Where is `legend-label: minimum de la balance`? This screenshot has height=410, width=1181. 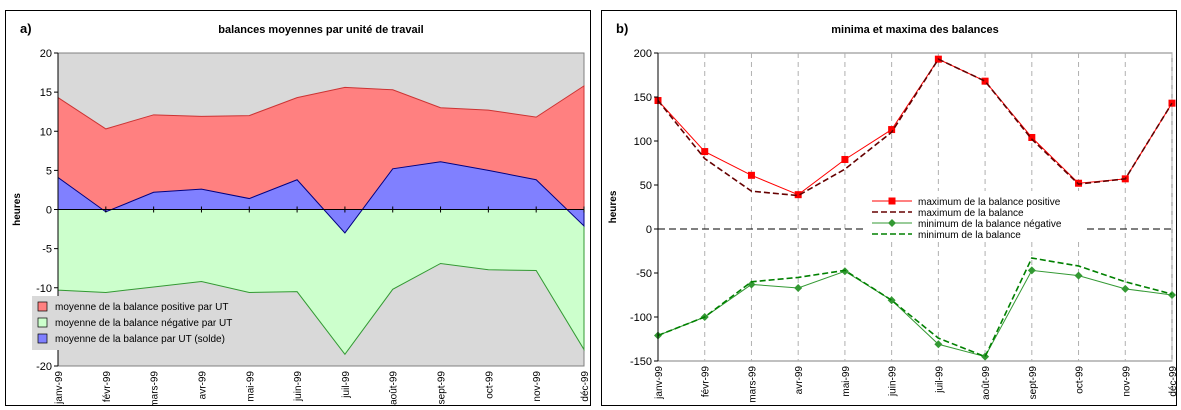
legend-label: minimum de la balance is located at coordinates (969, 235).